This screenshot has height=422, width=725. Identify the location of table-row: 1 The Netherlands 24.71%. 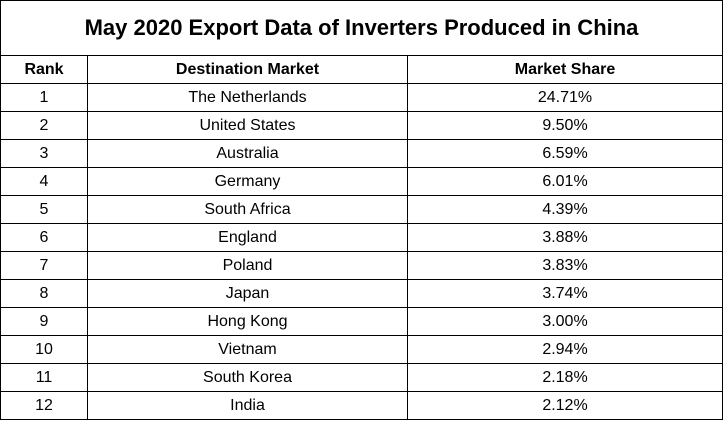
(362, 97).